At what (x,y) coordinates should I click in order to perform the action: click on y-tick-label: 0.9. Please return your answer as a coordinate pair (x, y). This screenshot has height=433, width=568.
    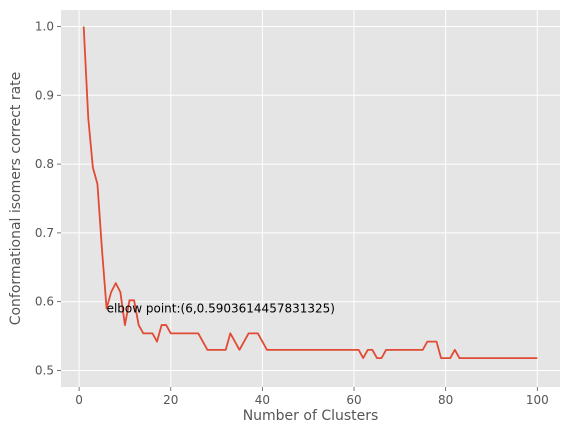
    Looking at the image, I should click on (44, 95).